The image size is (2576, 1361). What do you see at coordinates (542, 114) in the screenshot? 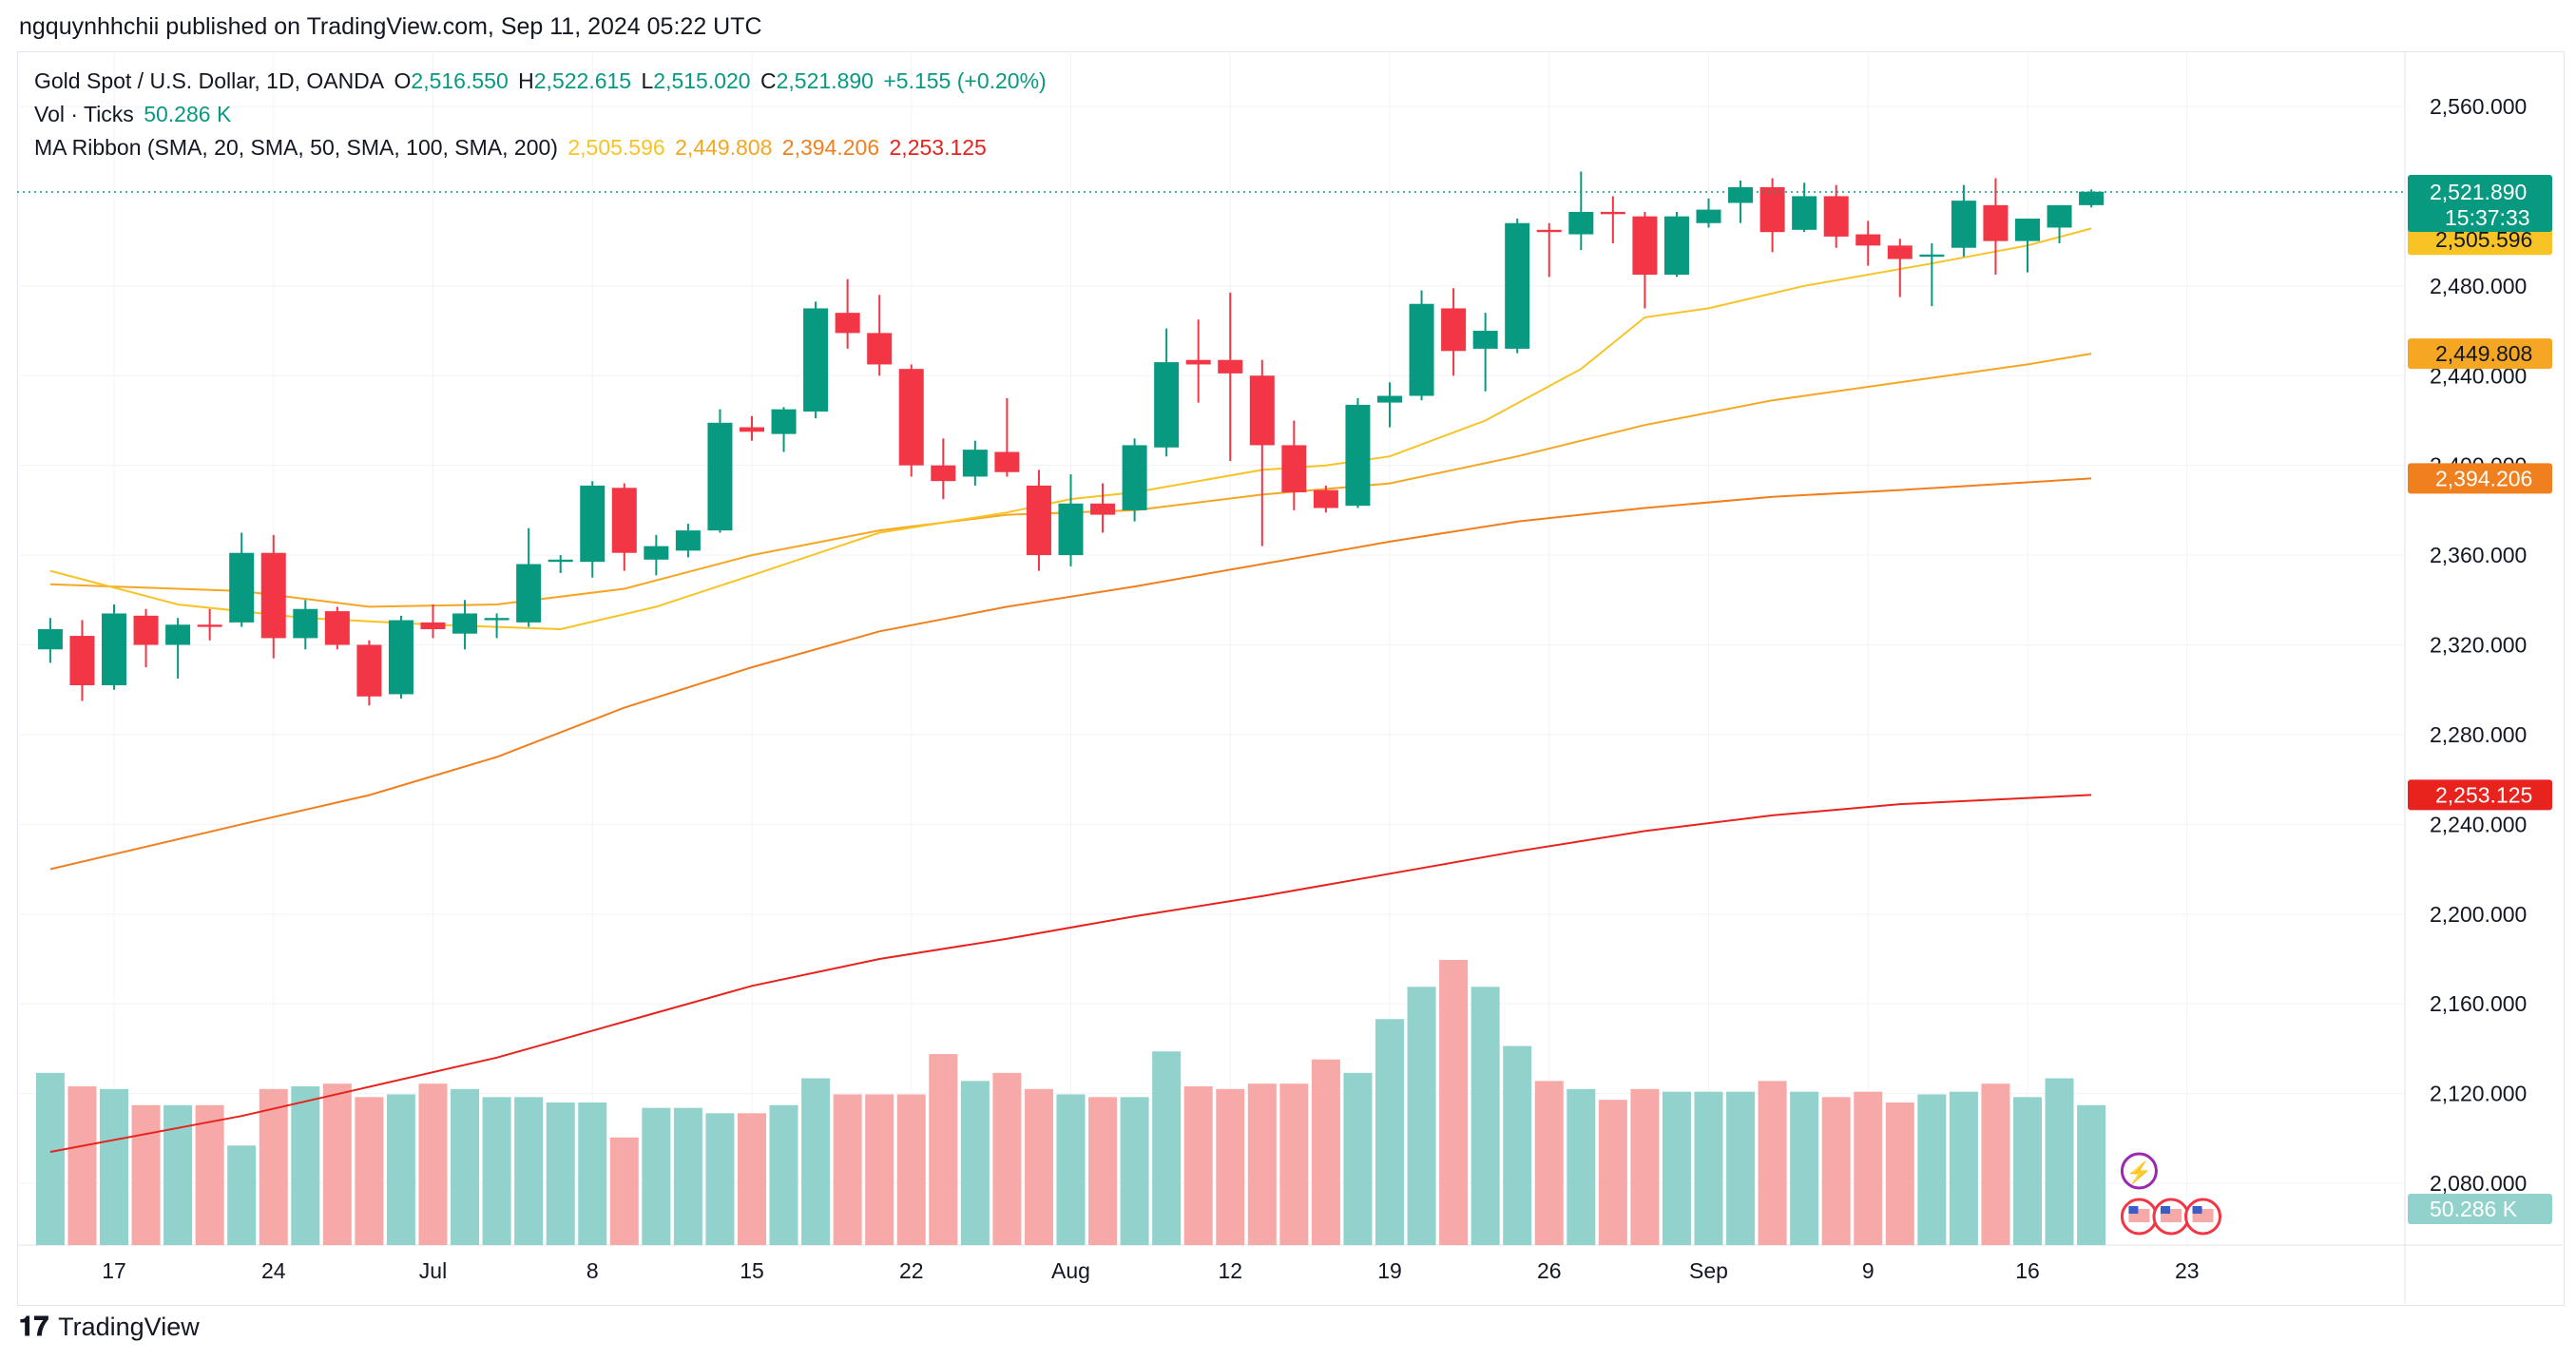
I see `legend-volume-row: Vol · Ticks 50.286 K` at bounding box center [542, 114].